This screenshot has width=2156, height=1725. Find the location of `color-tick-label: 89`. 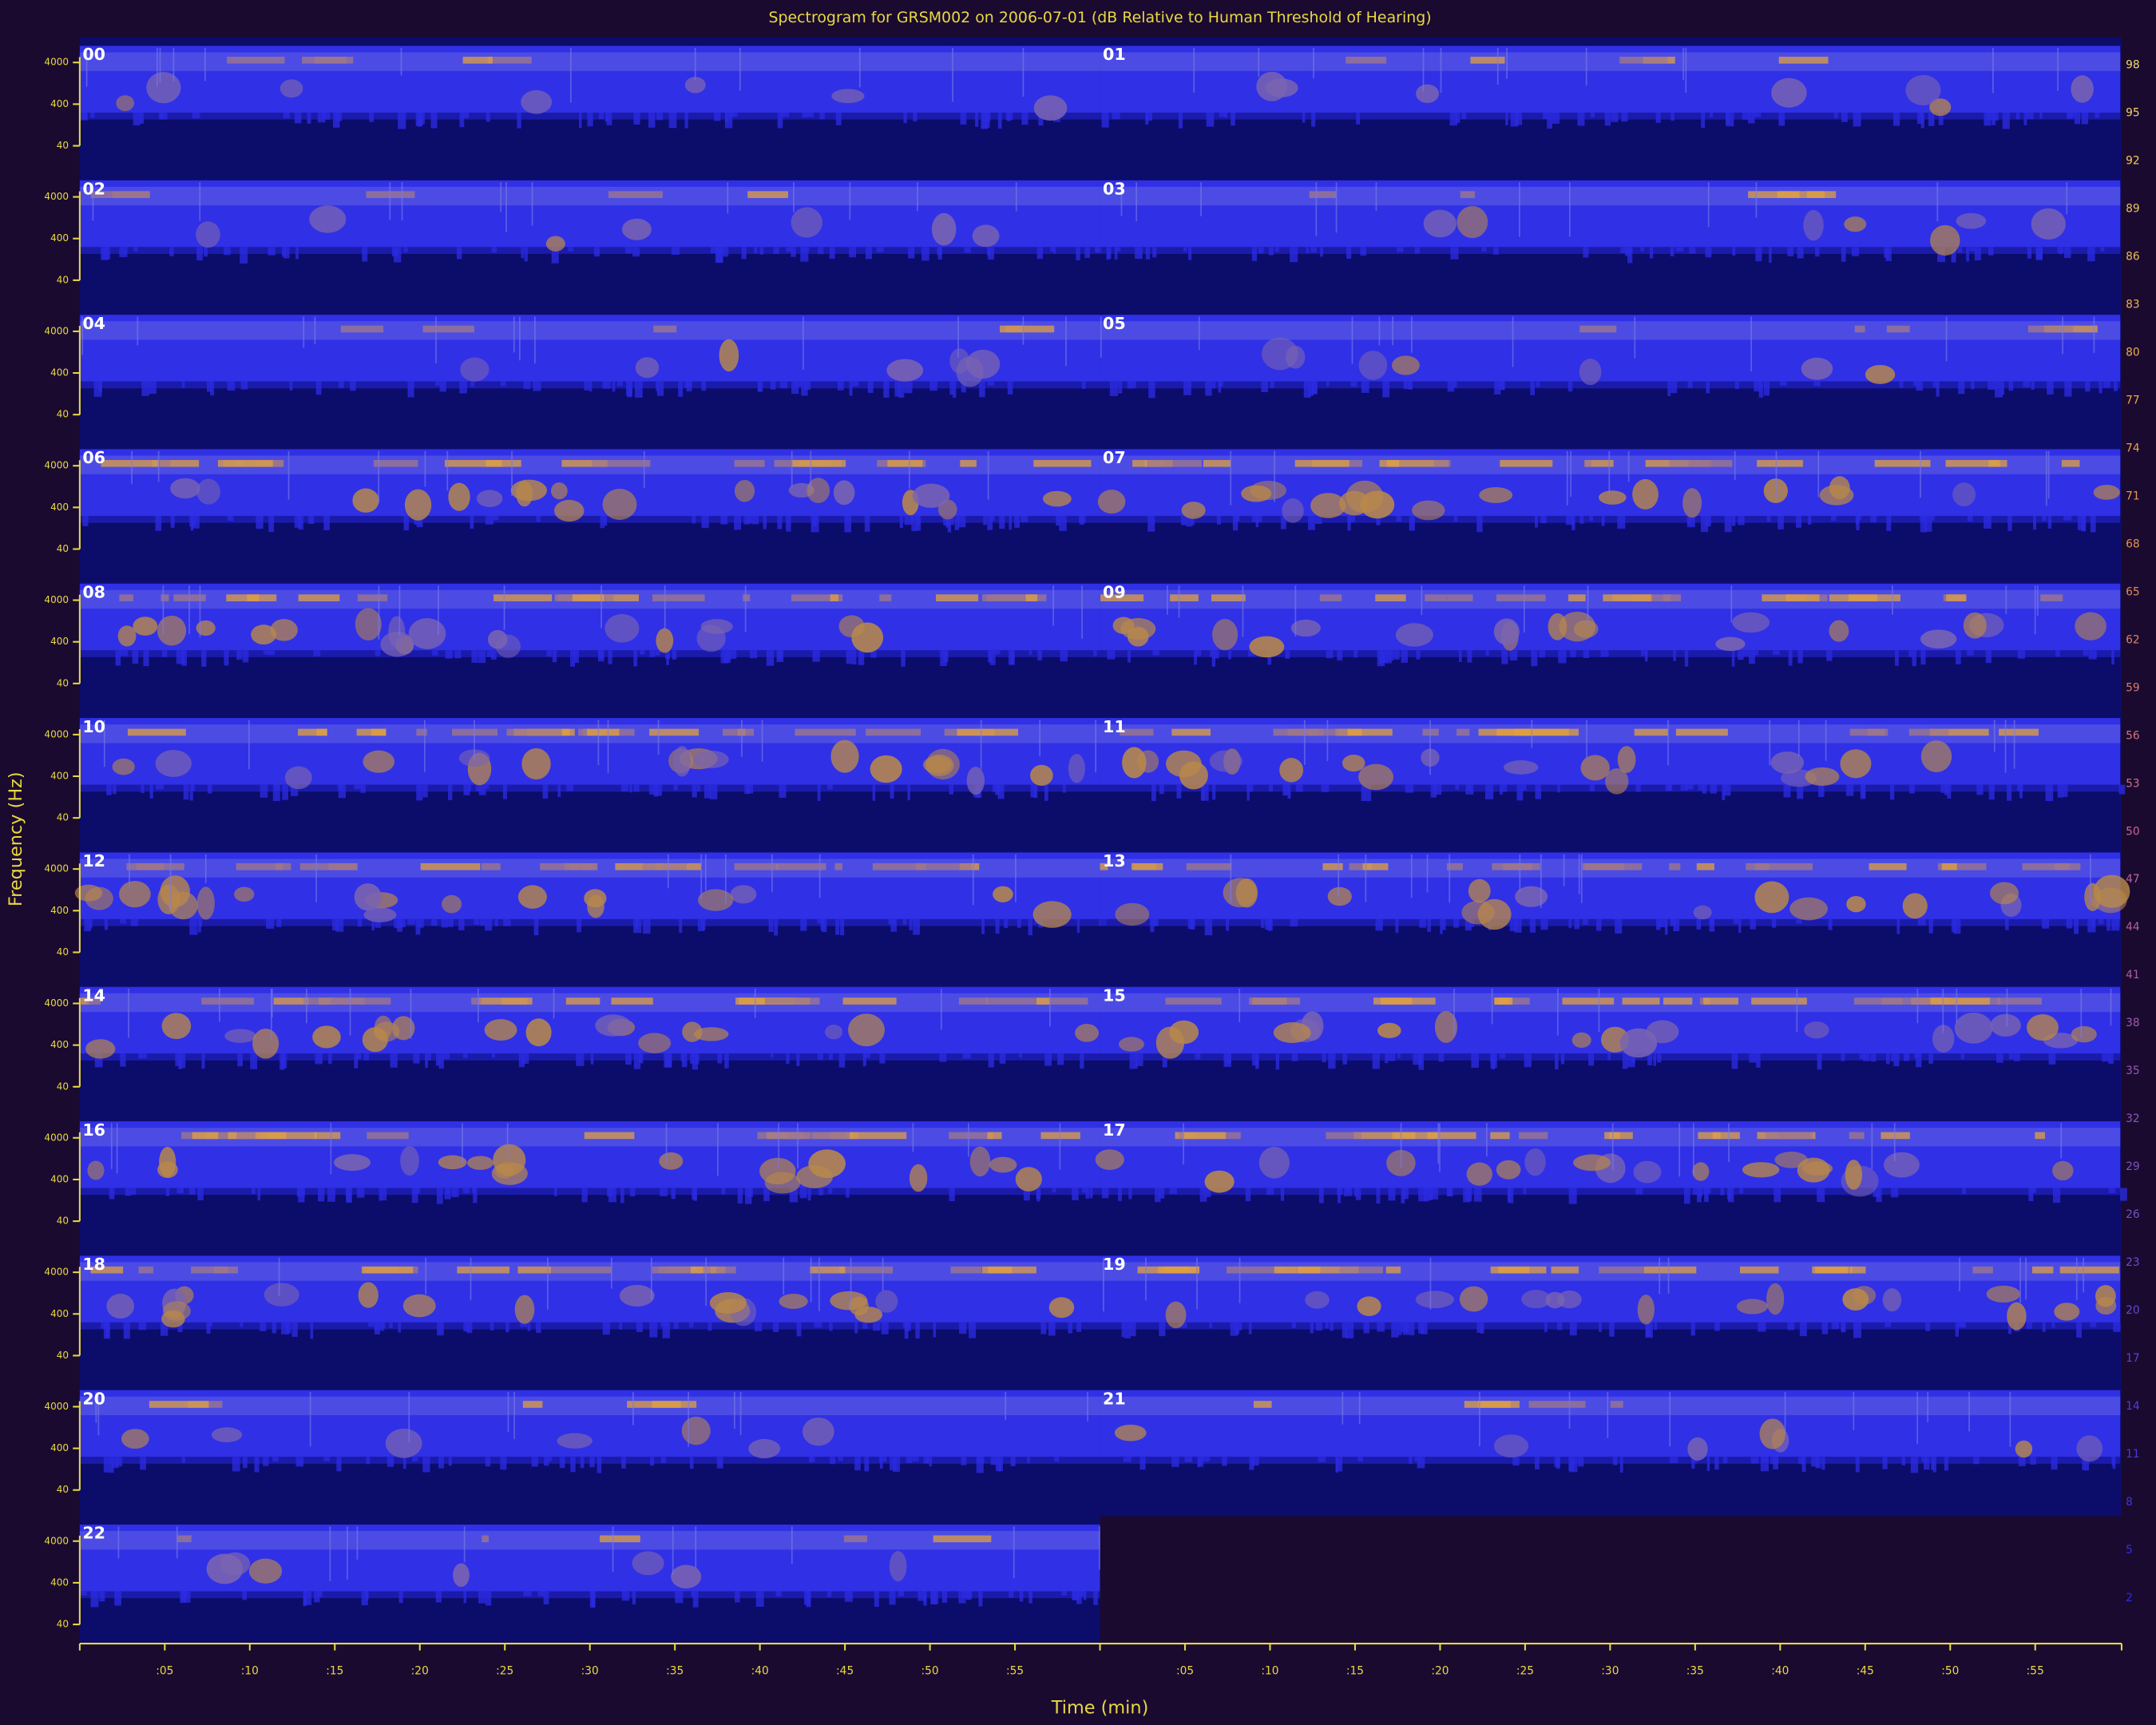

color-tick-label: 89 is located at coordinates (2133, 210).